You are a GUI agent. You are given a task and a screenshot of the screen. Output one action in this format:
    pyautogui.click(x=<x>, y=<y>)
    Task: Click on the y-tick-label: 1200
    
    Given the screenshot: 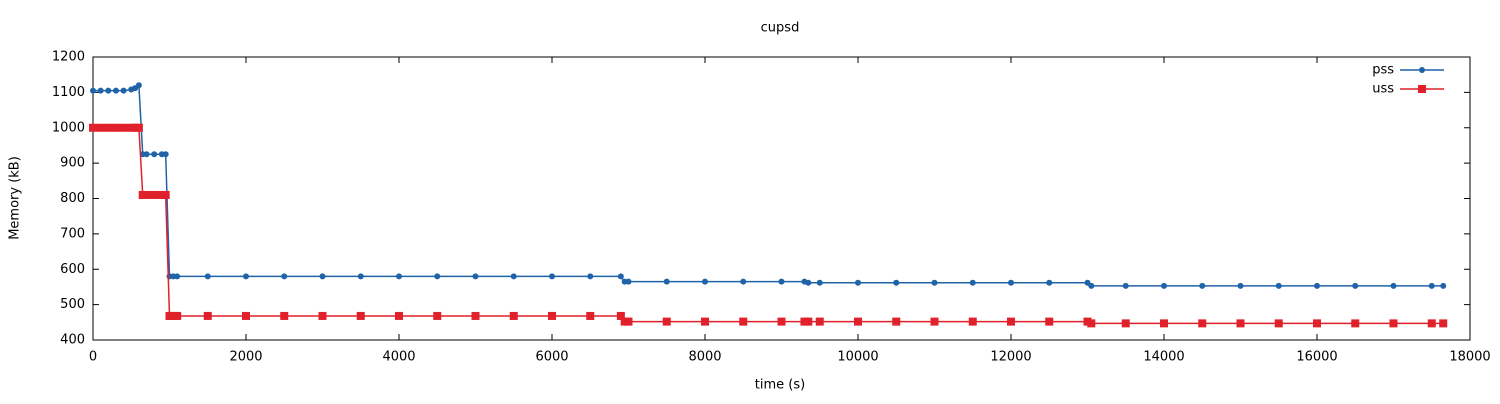 What is the action you would take?
    pyautogui.click(x=68, y=57)
    